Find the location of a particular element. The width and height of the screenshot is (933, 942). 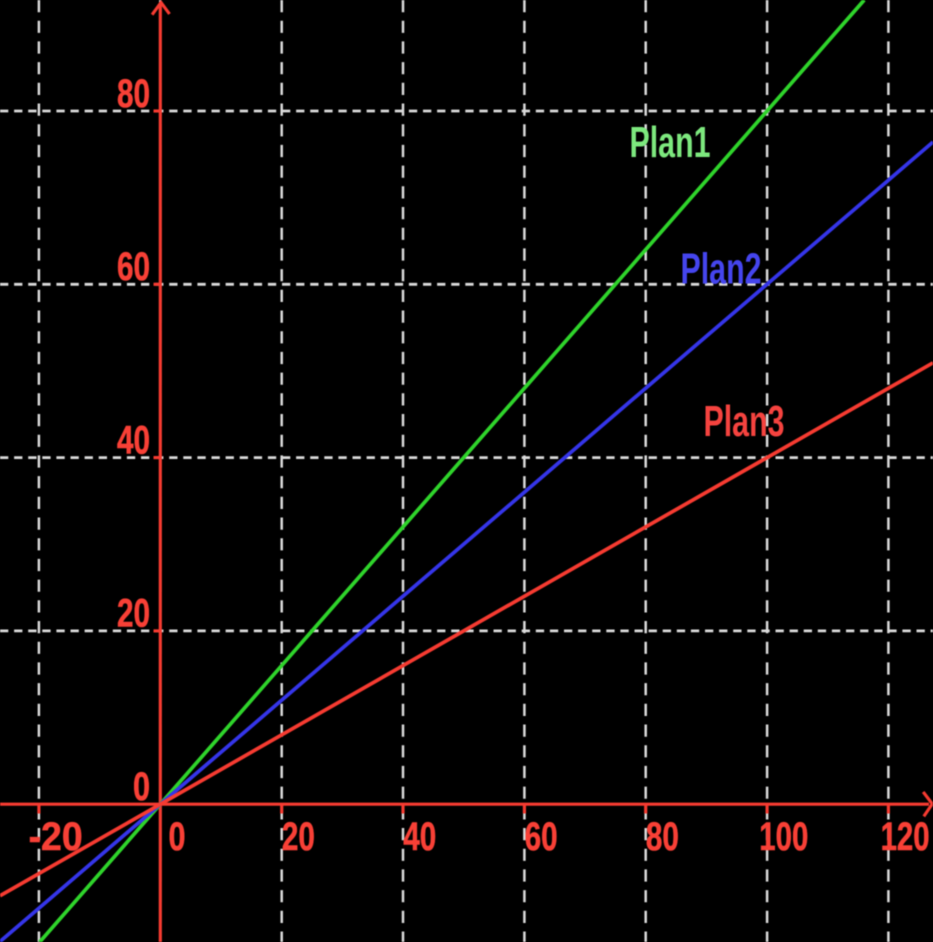

svg-text: 120 is located at coordinates (905, 837).